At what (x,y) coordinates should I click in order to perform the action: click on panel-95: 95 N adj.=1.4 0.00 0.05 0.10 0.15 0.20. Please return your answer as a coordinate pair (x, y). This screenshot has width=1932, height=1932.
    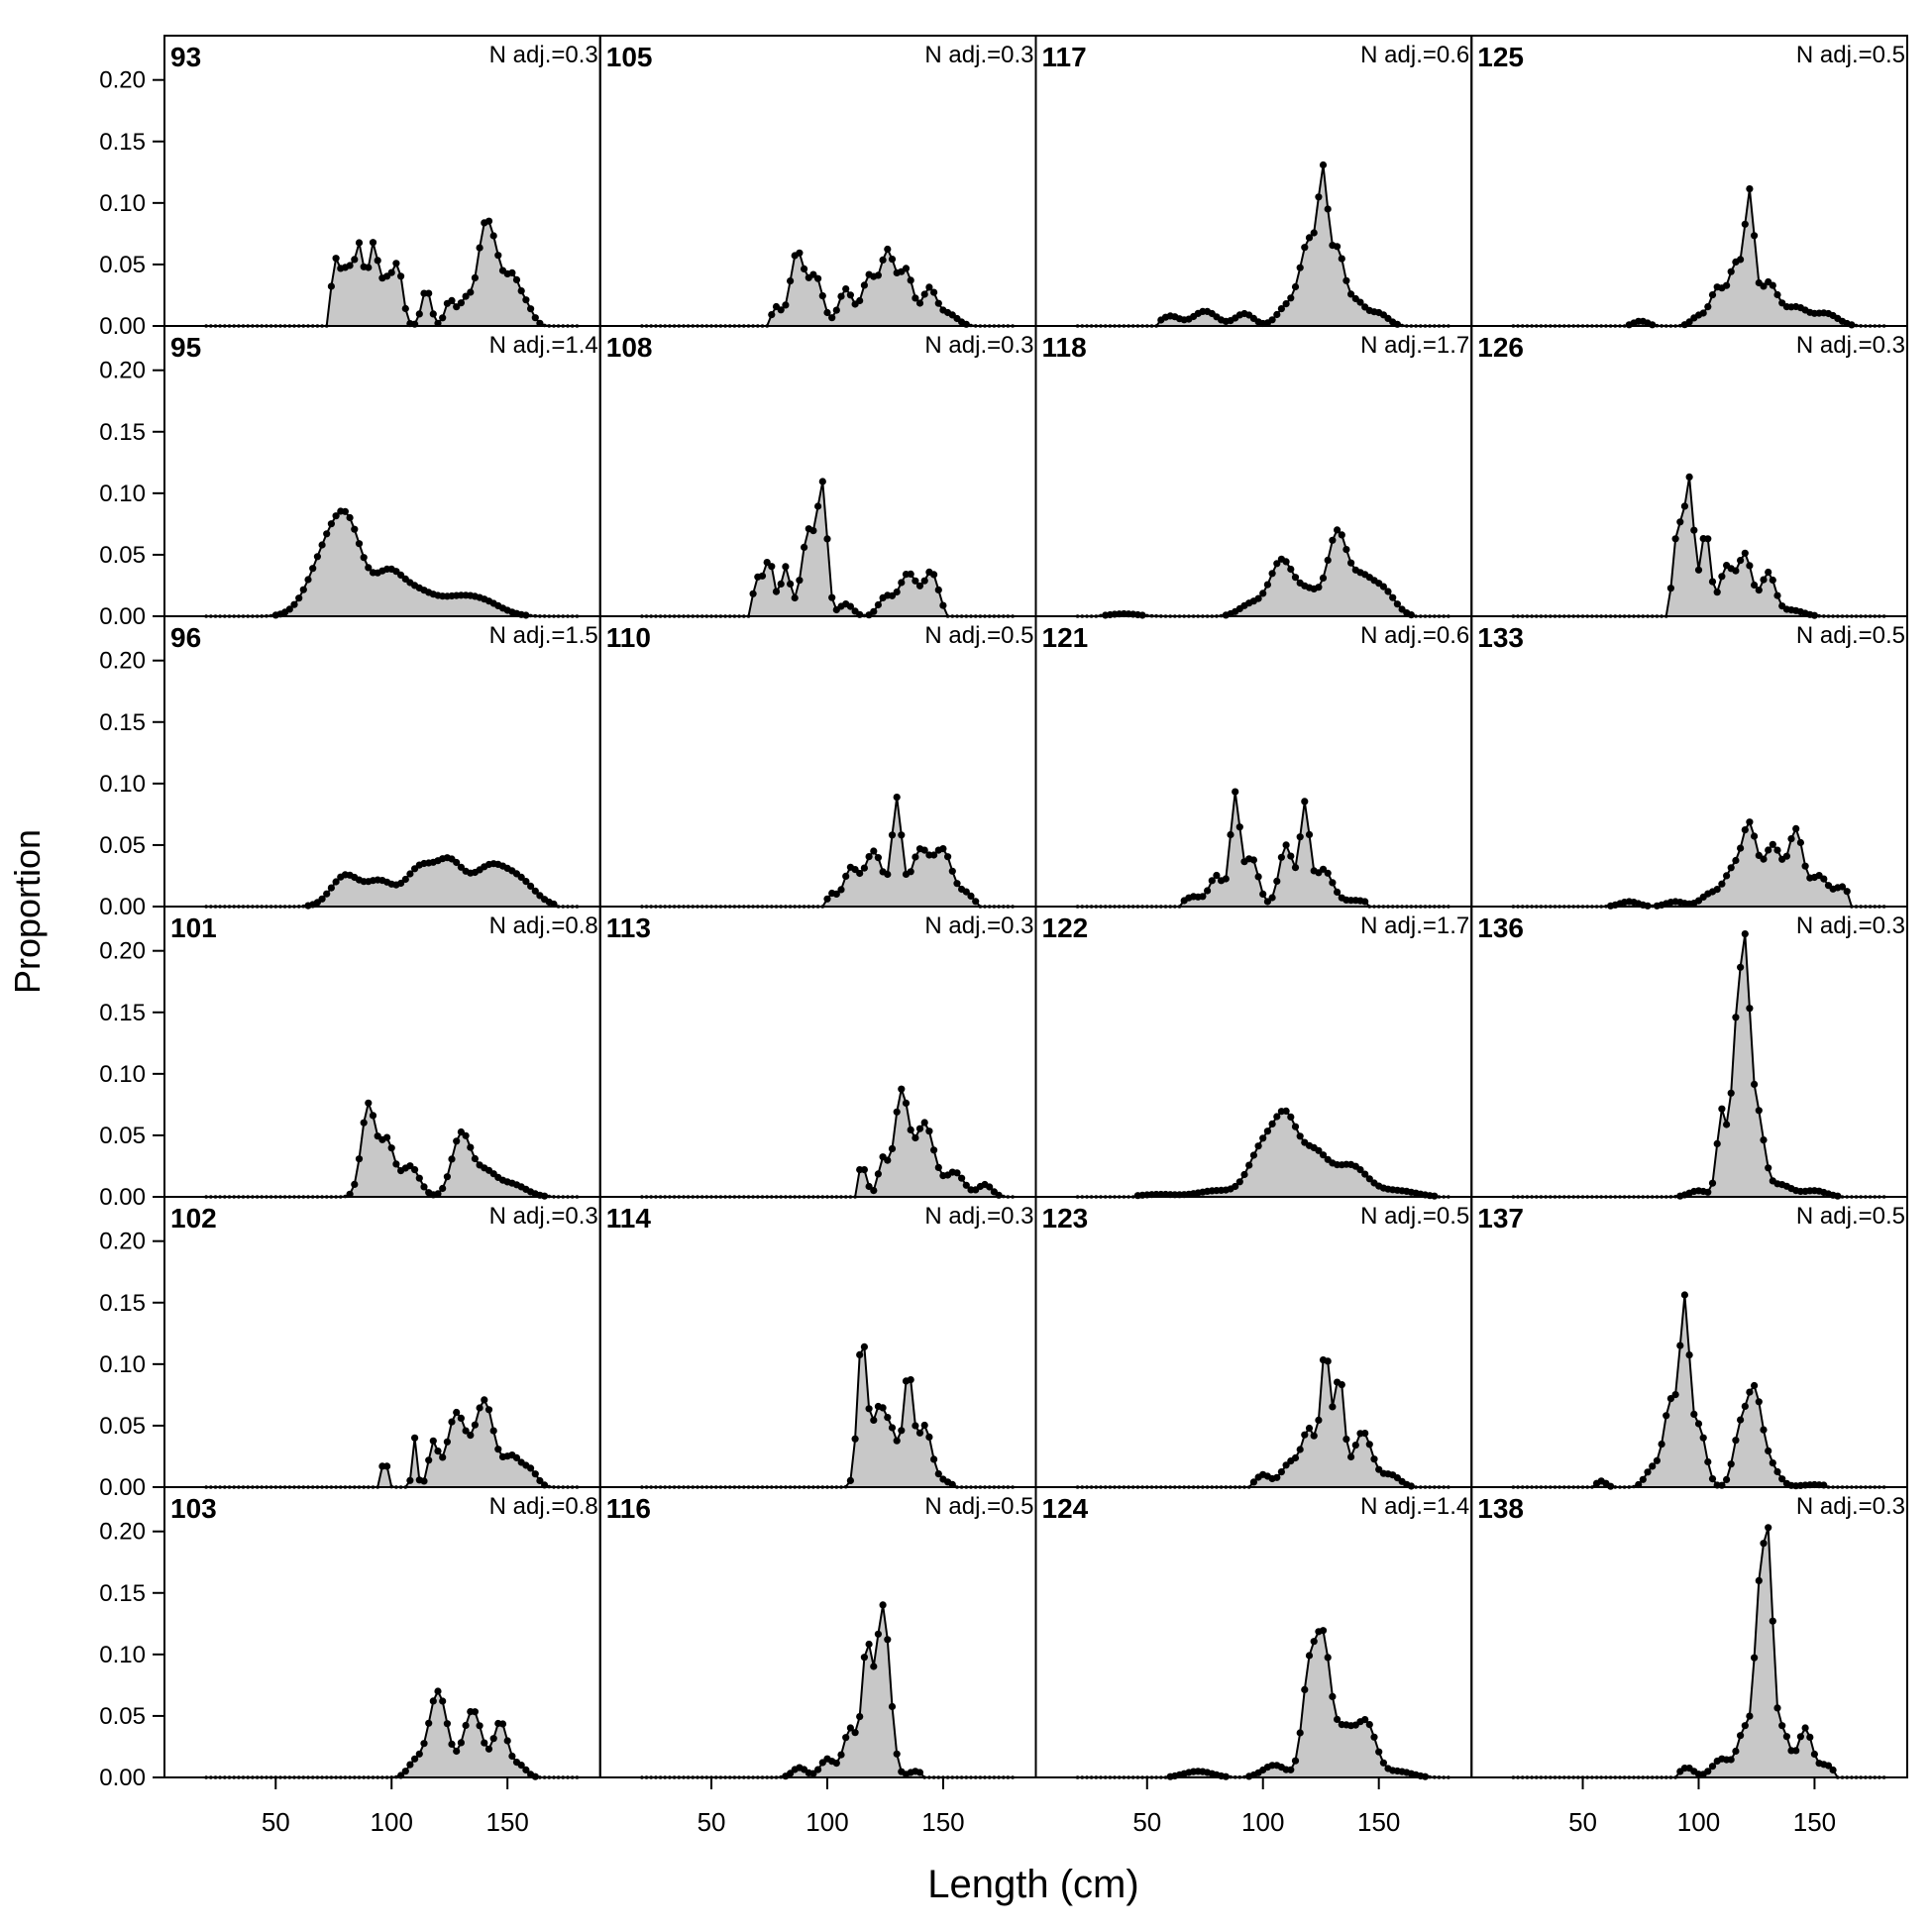
    Looking at the image, I should click on (350, 478).